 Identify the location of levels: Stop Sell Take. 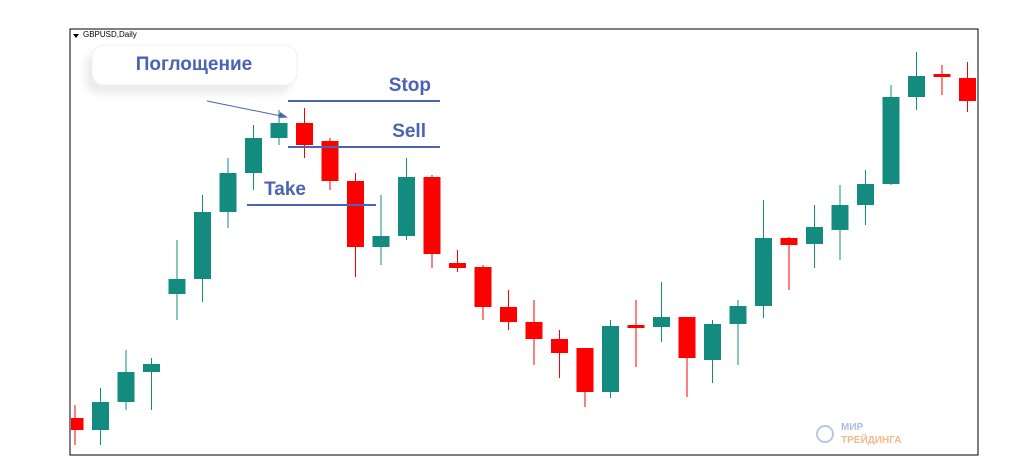
(343, 140).